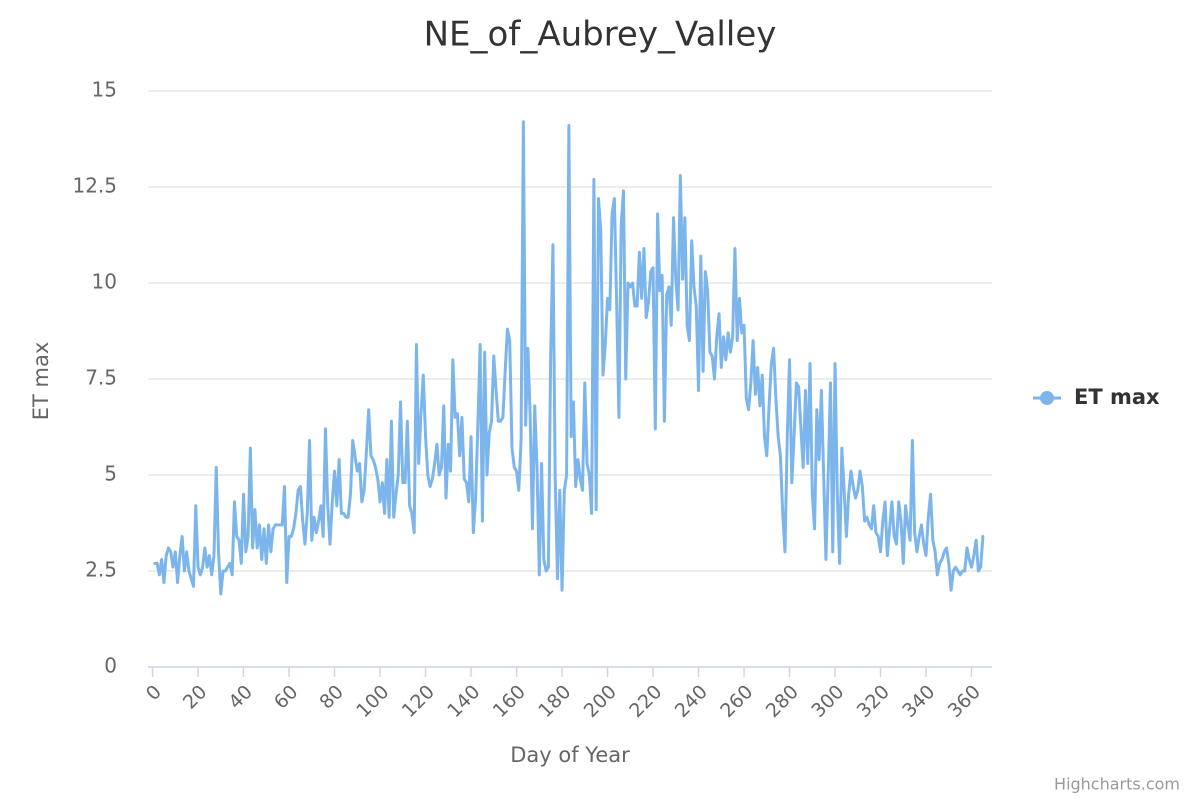 This screenshot has width=1200, height=800. Describe the element at coordinates (600, 35) in the screenshot. I see `chart-title: NE_of_Aubrey_Valley` at that location.